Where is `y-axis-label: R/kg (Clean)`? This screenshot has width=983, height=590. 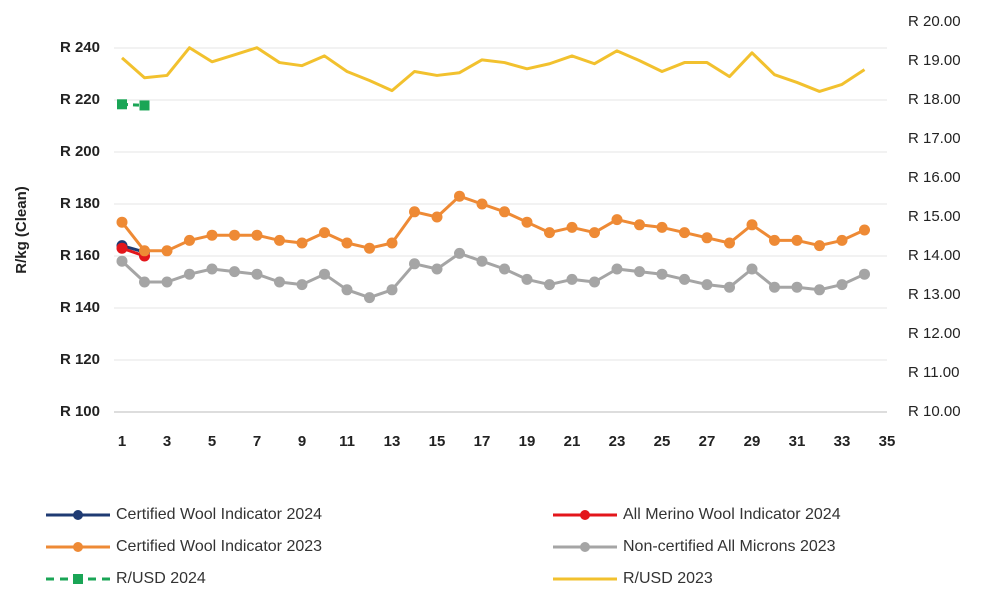 y-axis-label: R/kg (Clean) is located at coordinates (21, 230).